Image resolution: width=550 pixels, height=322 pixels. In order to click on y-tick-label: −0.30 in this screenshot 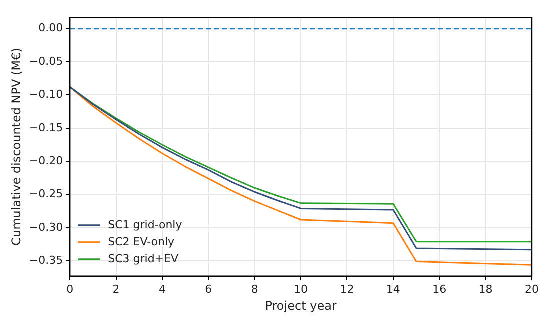, I will do `click(46, 227)`.